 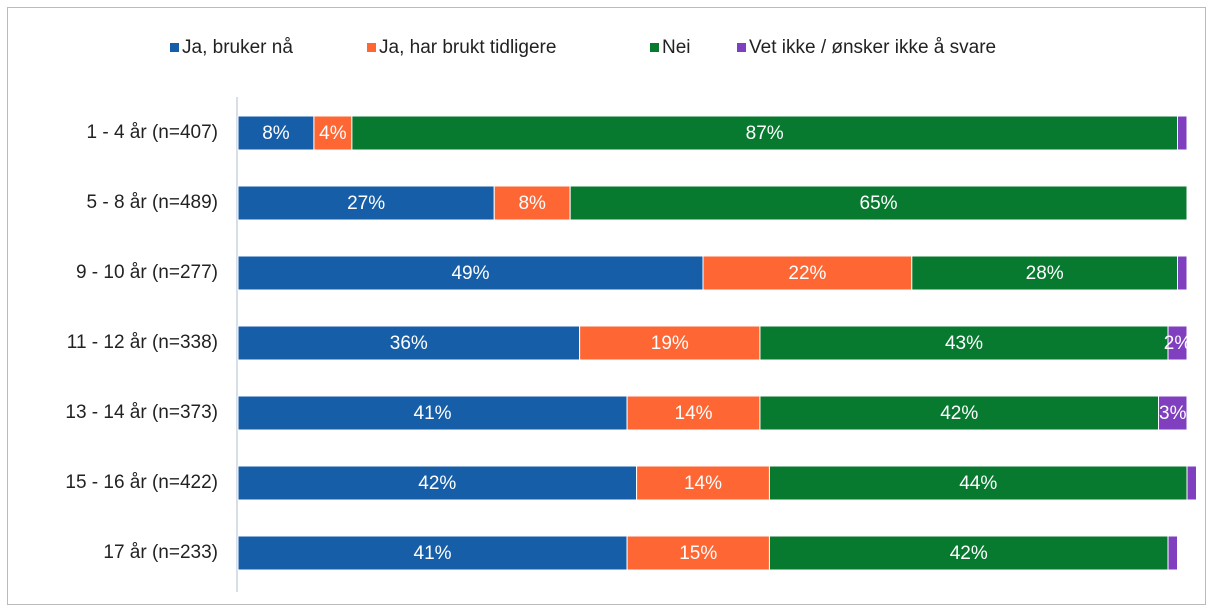 I want to click on value-label: 15%, so click(x=698, y=553).